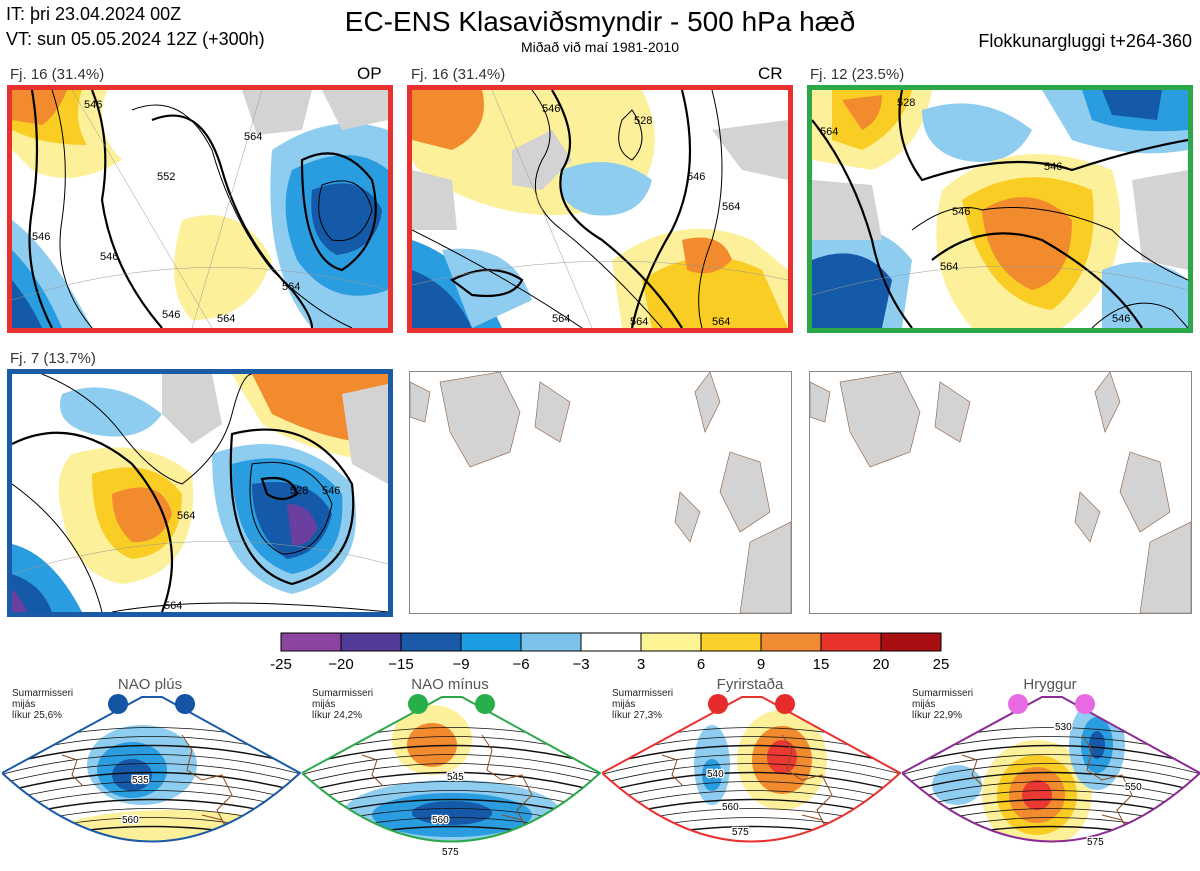 The image size is (1200, 871). What do you see at coordinates (1050, 684) in the screenshot?
I see `regime-title: Hryggur` at bounding box center [1050, 684].